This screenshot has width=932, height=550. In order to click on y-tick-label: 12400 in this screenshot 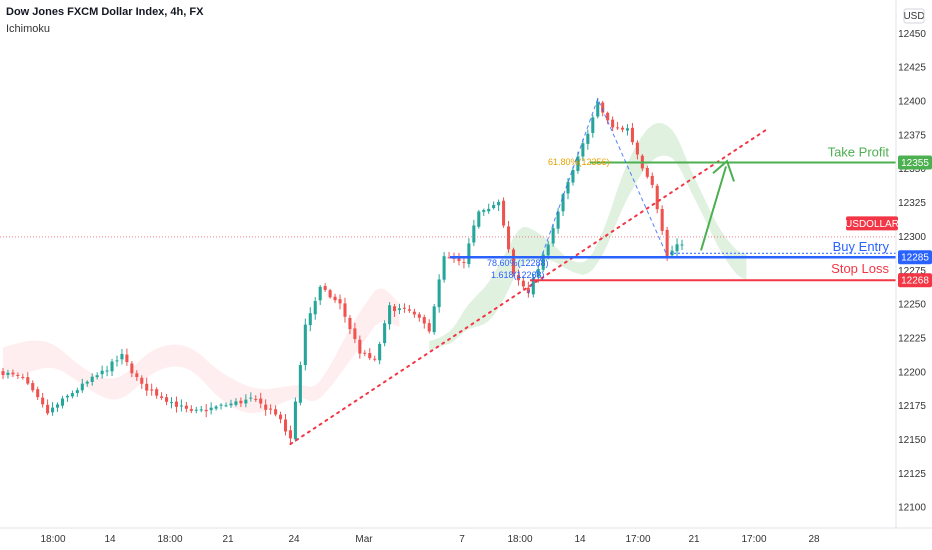, I will do `click(912, 102)`.